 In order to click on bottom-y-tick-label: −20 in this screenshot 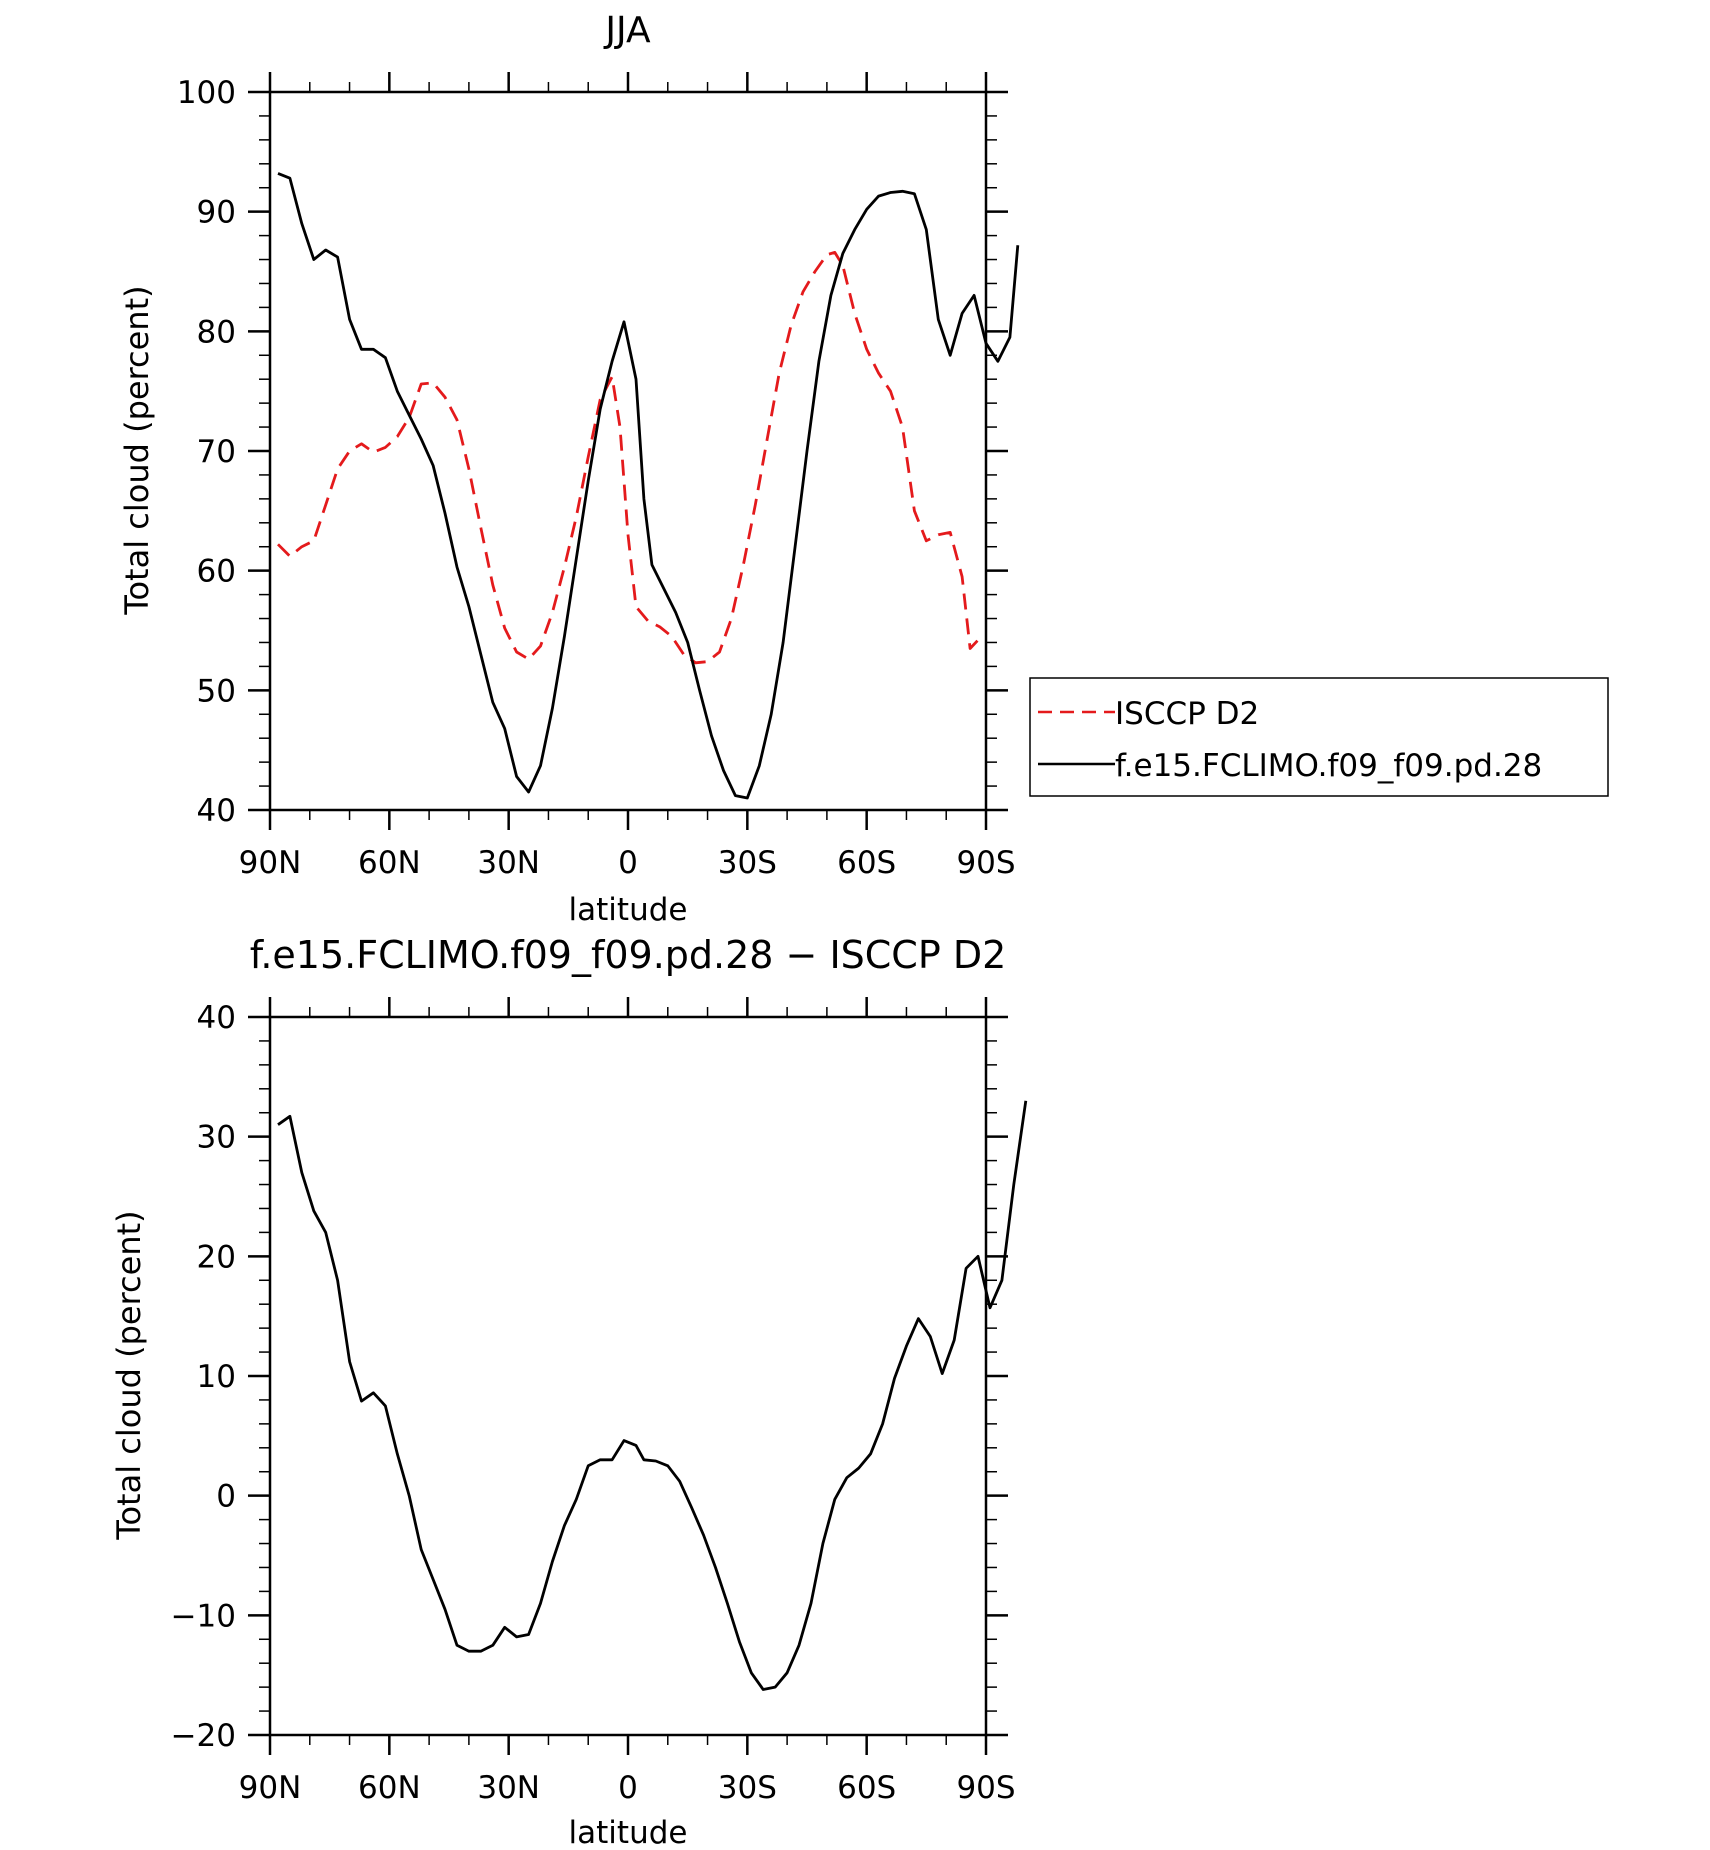, I will do `click(203, 1736)`.